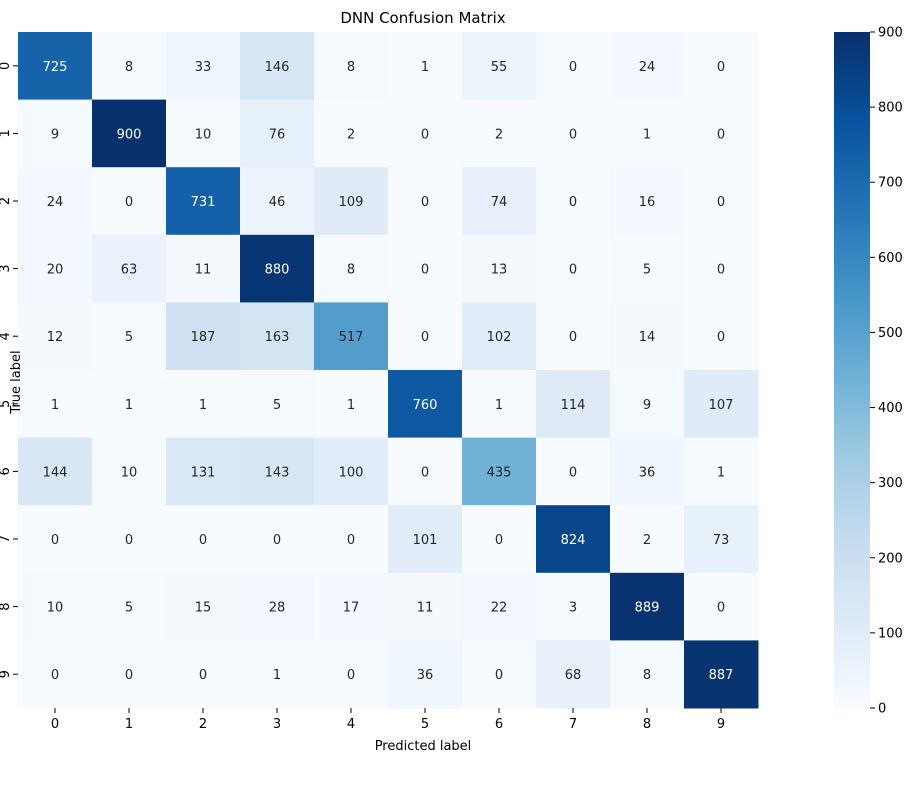 Image resolution: width=922 pixels, height=790 pixels. I want to click on cell-value-label: 187, so click(203, 337).